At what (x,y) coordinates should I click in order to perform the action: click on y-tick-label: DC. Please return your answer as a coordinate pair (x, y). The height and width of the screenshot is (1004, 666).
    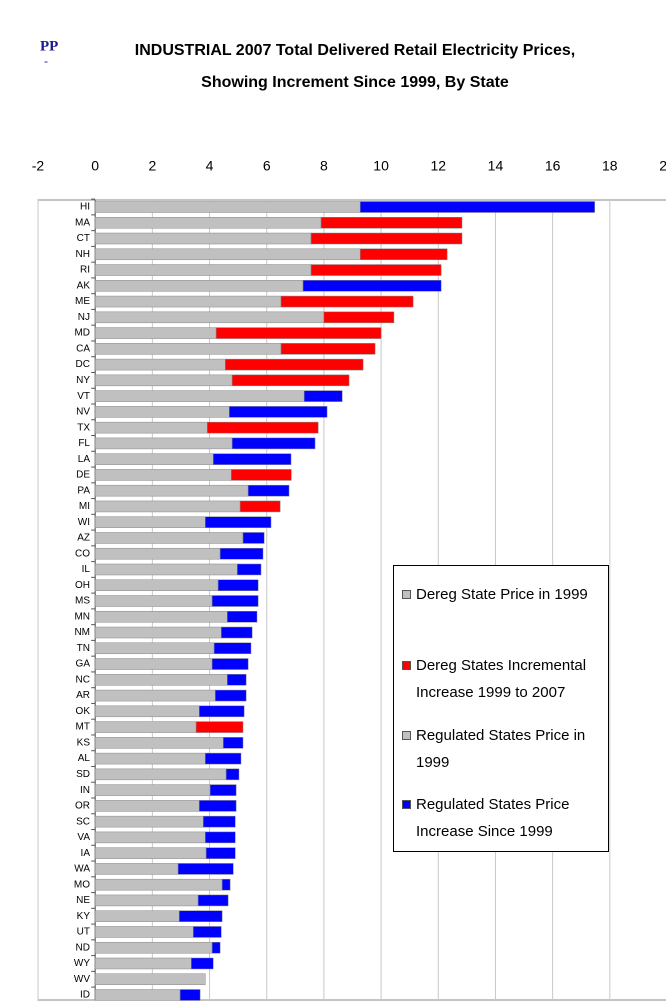
    Looking at the image, I should click on (83, 364).